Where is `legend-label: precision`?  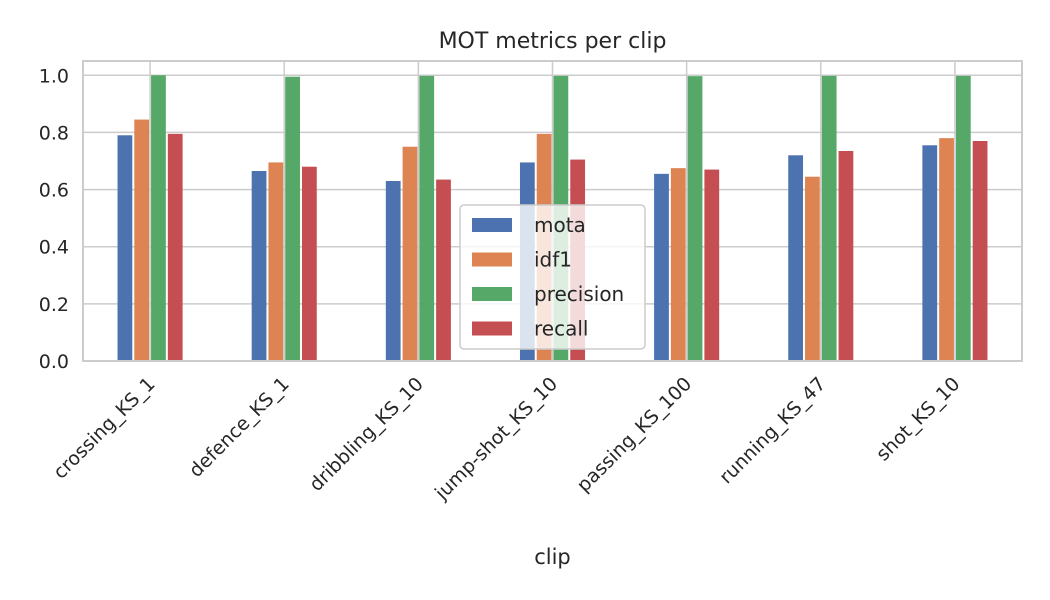
legend-label: precision is located at coordinates (579, 294).